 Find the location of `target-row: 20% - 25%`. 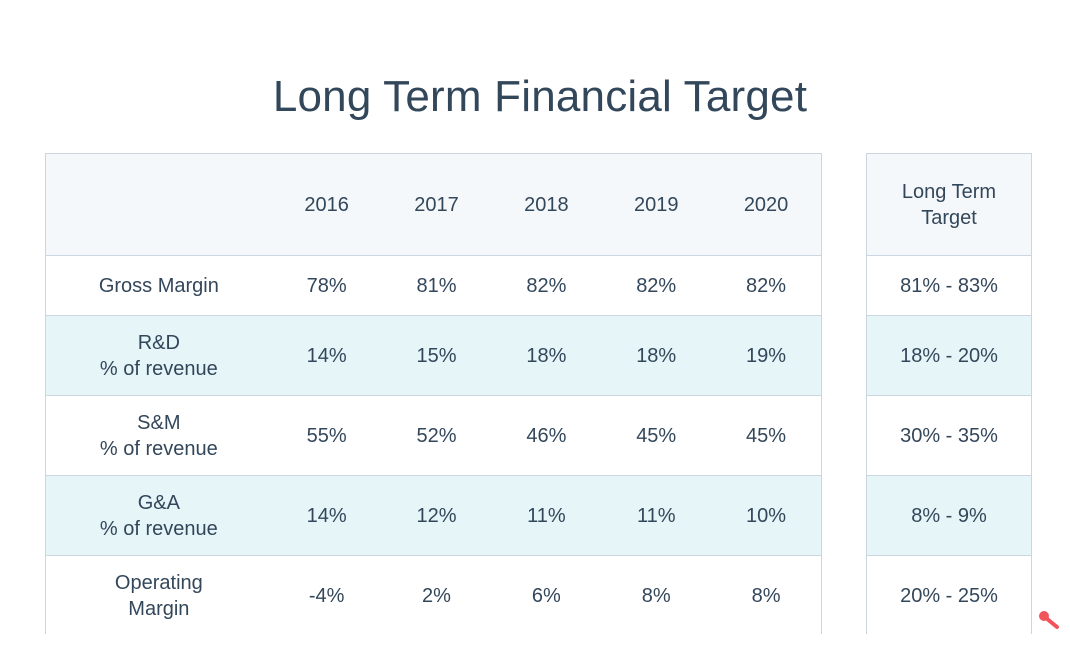

target-row: 20% - 25% is located at coordinates (949, 596).